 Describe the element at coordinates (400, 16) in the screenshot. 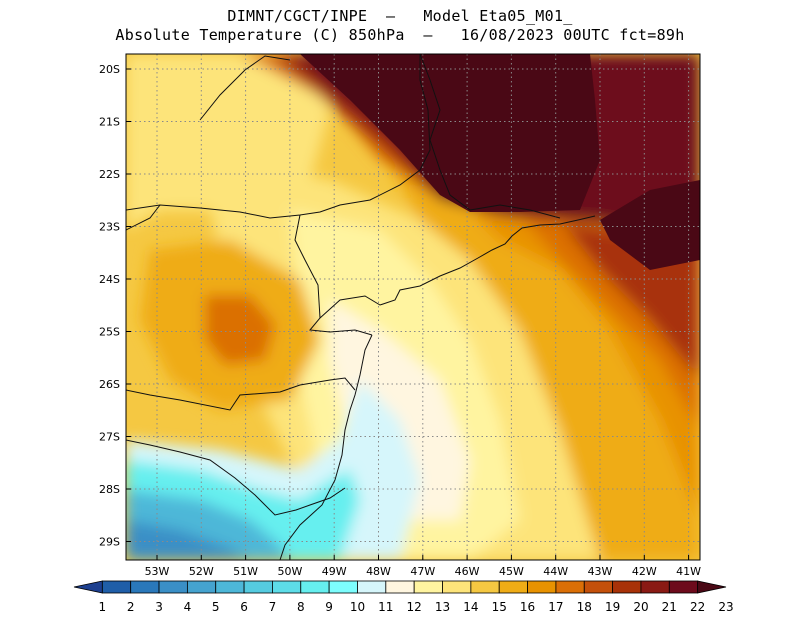

I see `chart-title-line1: DIMNT/CGCT/INPE – Model Eta05_M01_` at that location.